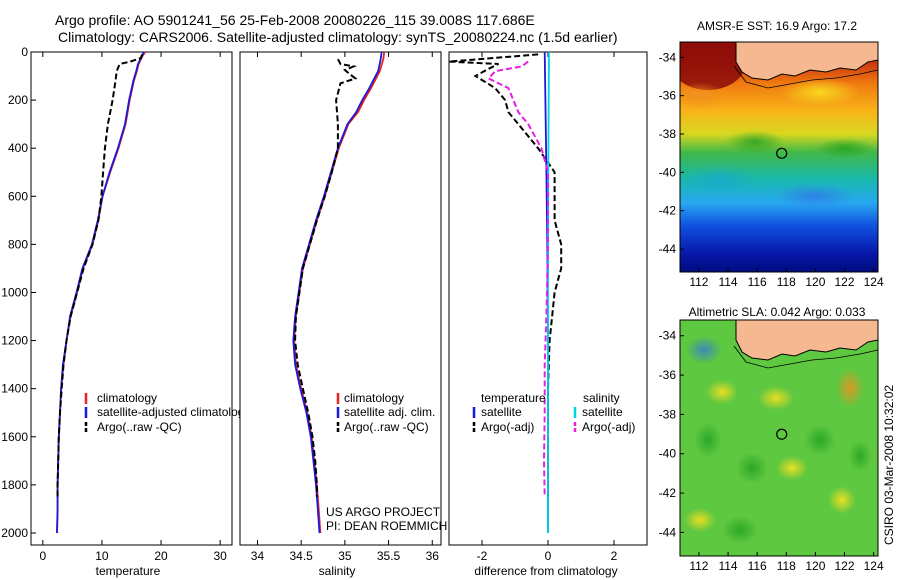  Describe the element at coordinates (14, 437) in the screenshot. I see `y-tick-label: 1600` at that location.